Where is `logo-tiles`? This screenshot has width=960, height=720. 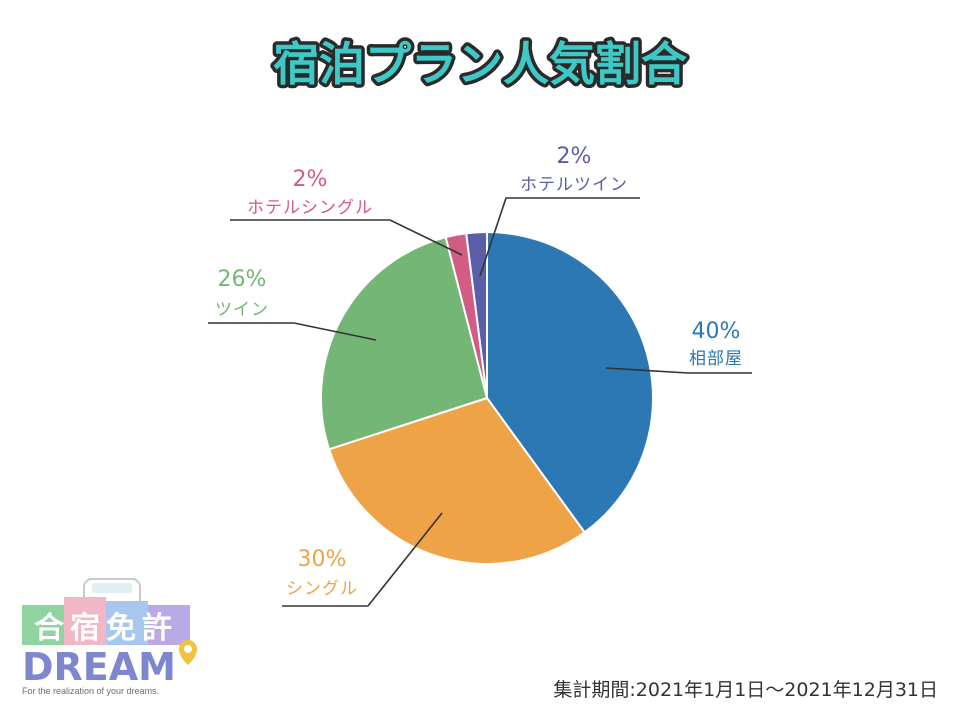 logo-tiles is located at coordinates (106, 621).